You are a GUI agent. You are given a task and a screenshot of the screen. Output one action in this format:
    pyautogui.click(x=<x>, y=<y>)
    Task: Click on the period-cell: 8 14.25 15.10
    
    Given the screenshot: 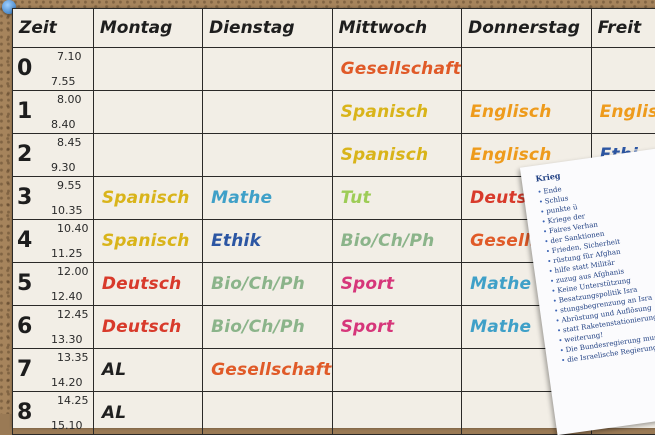 What is the action you would take?
    pyautogui.click(x=53, y=413)
    